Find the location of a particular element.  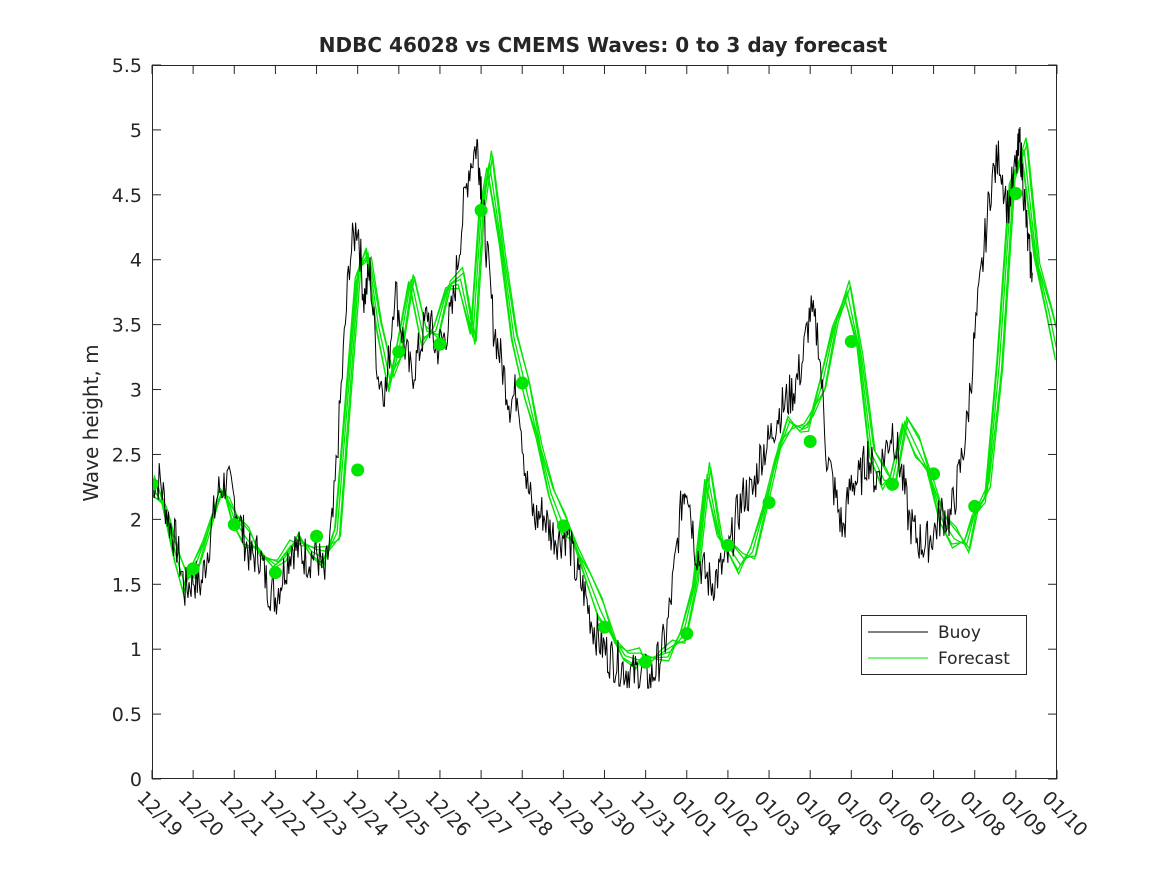

y-axis-label: Wave height, m is located at coordinates (91, 422).